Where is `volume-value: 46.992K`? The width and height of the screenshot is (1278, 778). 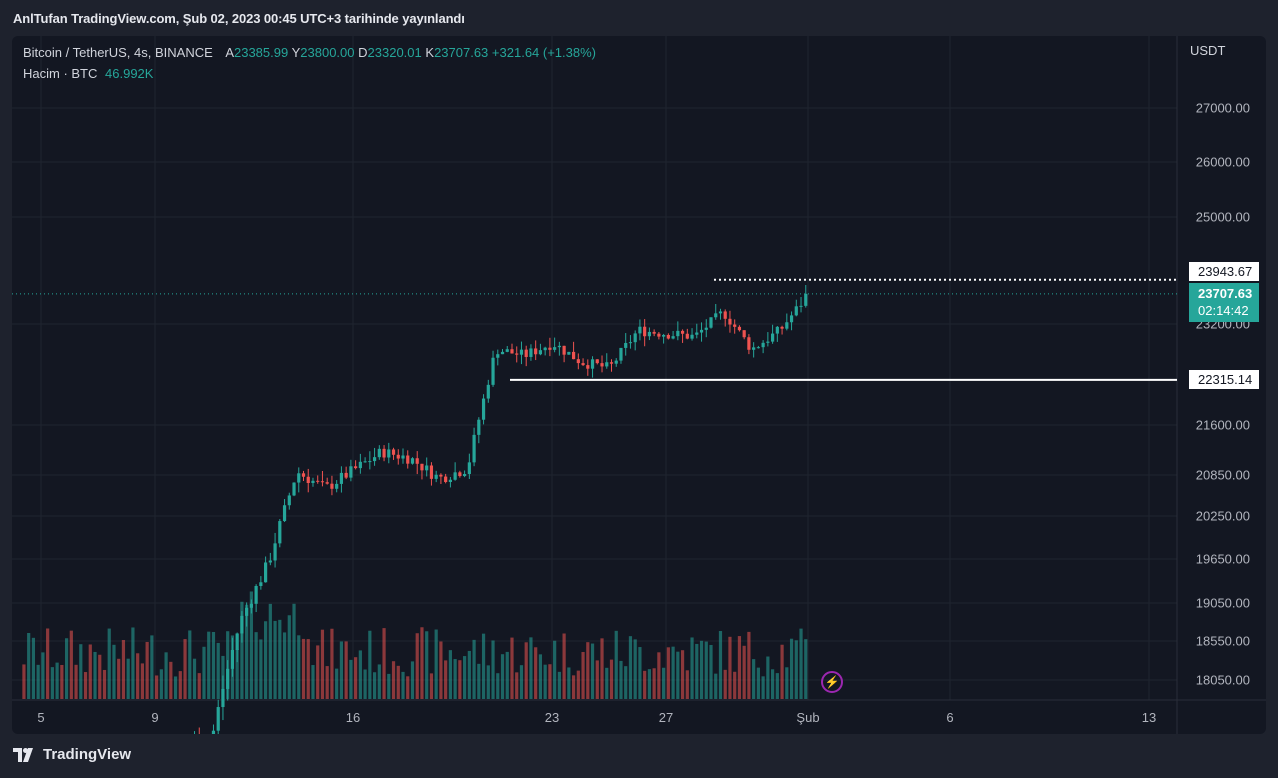
volume-value: 46.992K is located at coordinates (129, 73).